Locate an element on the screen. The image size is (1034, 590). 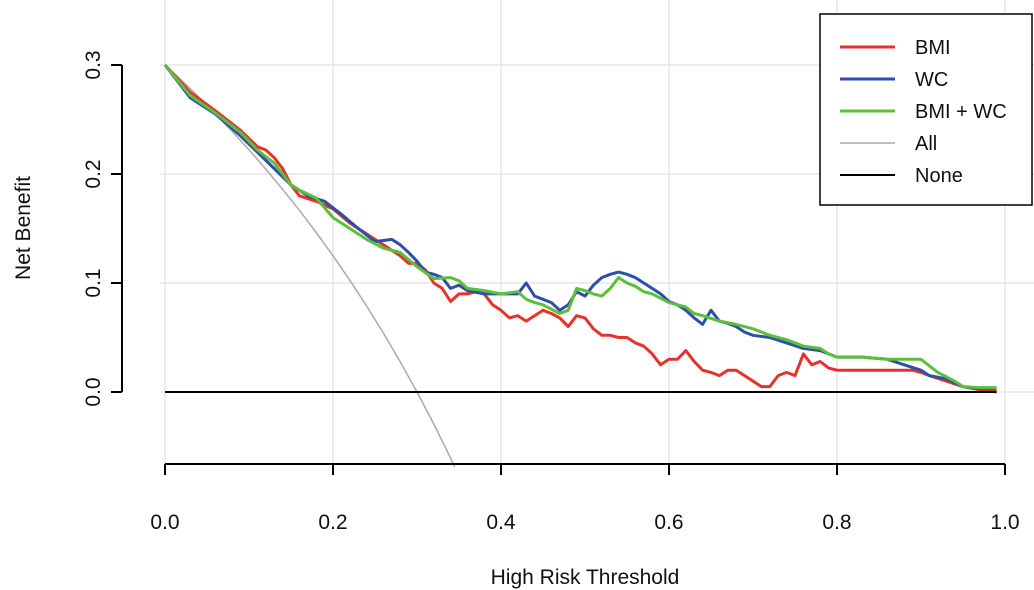
x-tick-label: 0.8 is located at coordinates (836, 522).